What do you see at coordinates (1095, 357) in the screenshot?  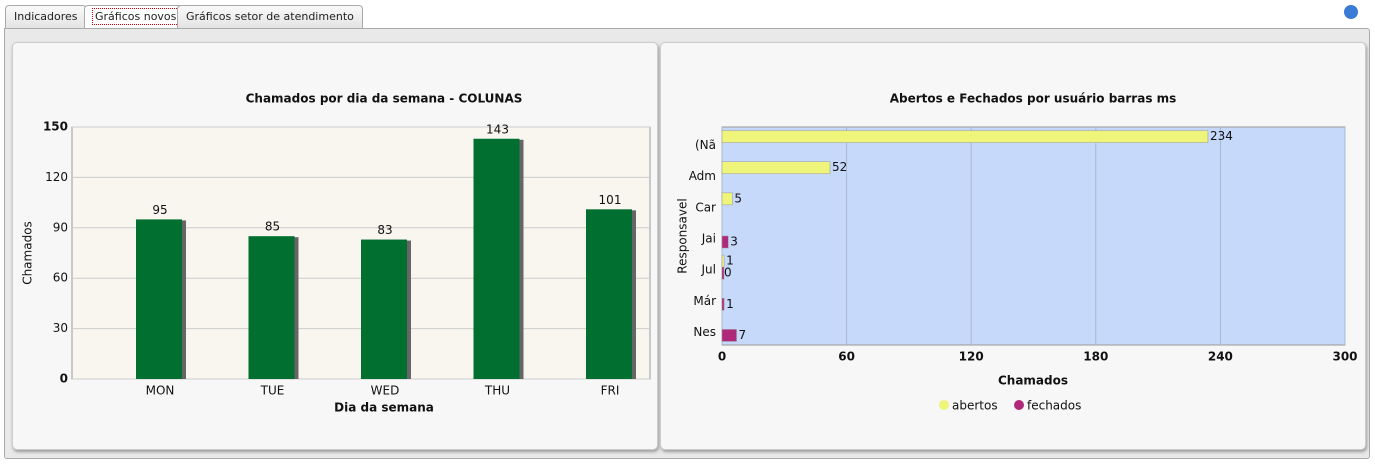 I see `x-tick-label: 180` at bounding box center [1095, 357].